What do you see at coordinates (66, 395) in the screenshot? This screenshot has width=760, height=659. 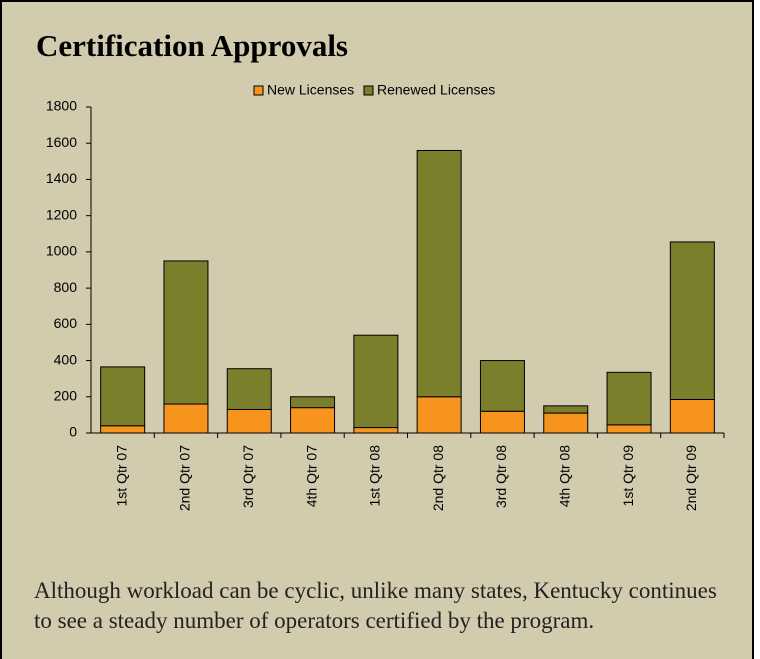 I see `y-tick-label: 200` at bounding box center [66, 395].